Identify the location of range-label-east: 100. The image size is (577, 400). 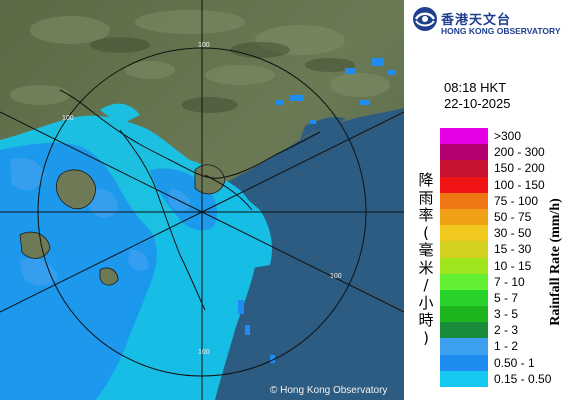
(336, 276).